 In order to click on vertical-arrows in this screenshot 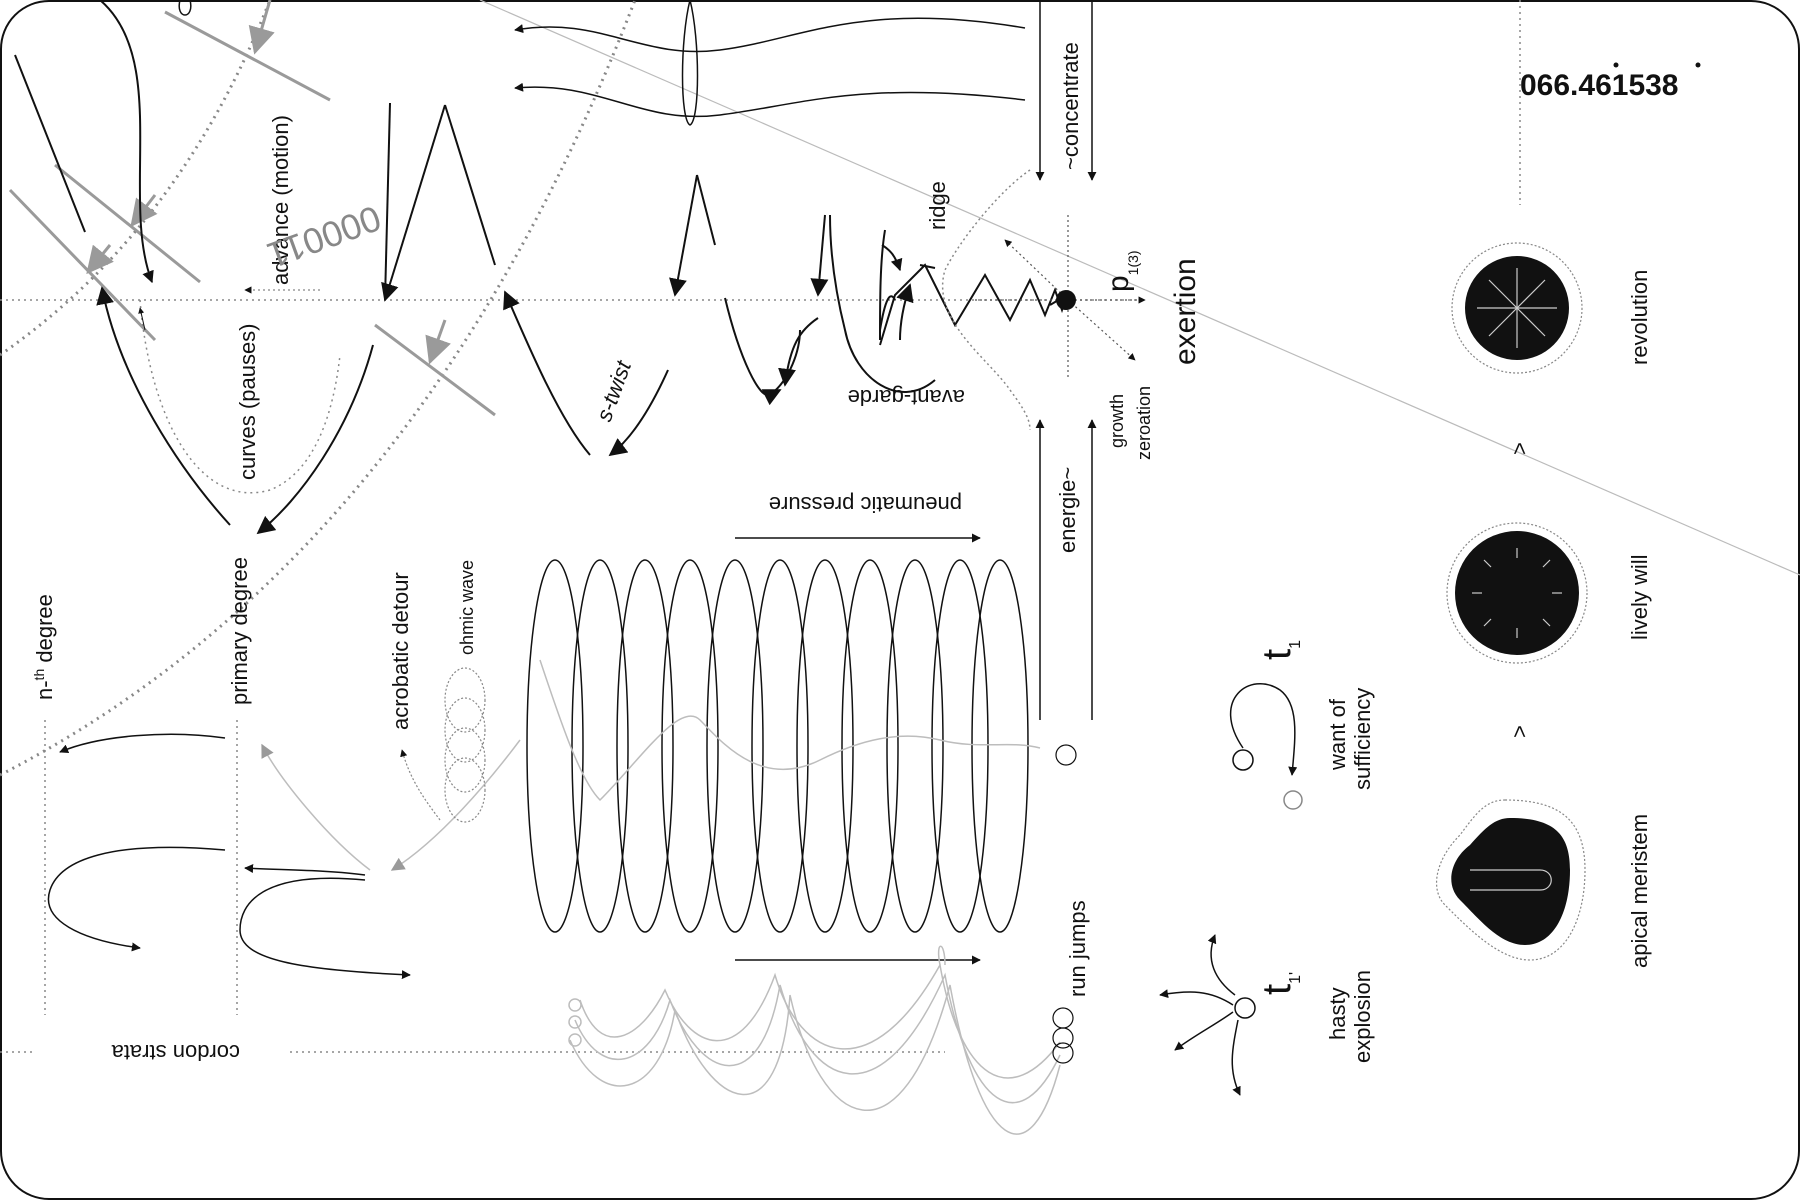, I will do `click(1066, 360)`.